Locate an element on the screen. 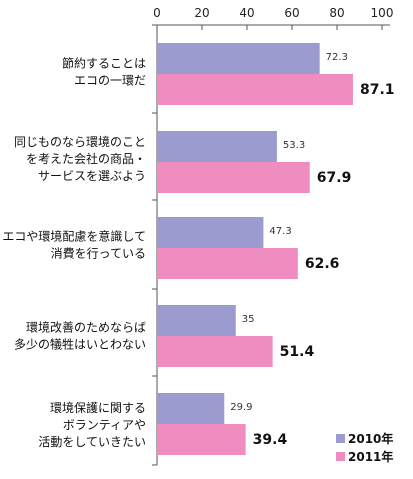 This screenshot has width=413, height=479. x-tick-label: 0 is located at coordinates (157, 13).